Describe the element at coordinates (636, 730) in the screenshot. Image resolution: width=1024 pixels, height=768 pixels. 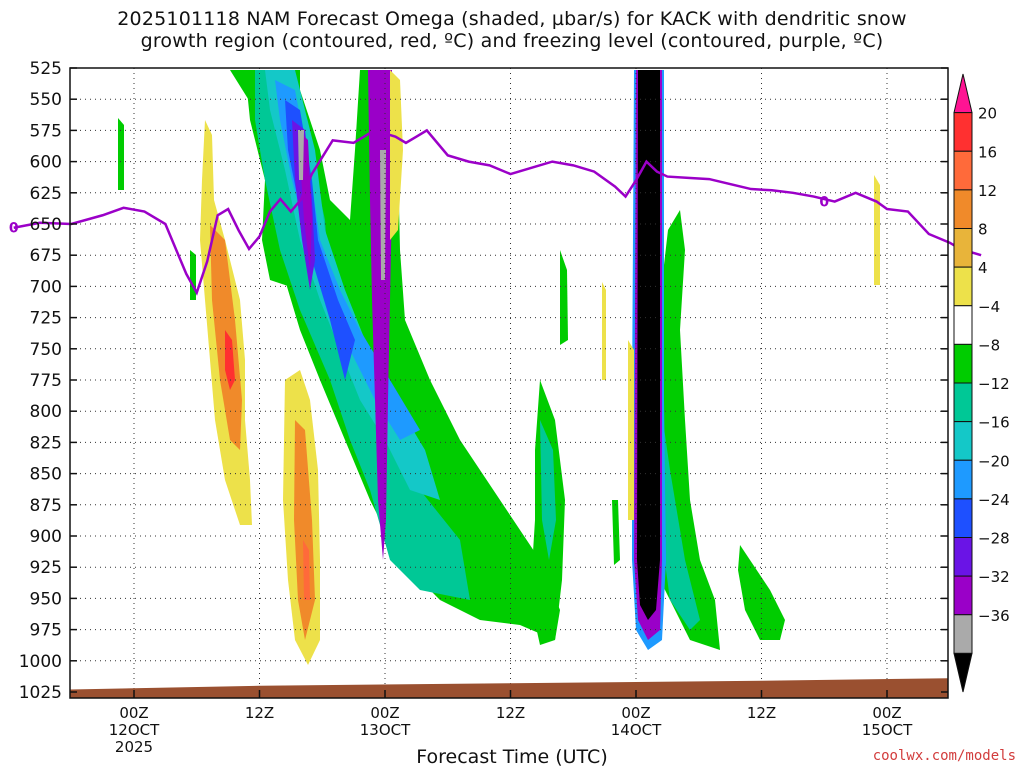
I see `x-tick-label: 14OCT` at that location.